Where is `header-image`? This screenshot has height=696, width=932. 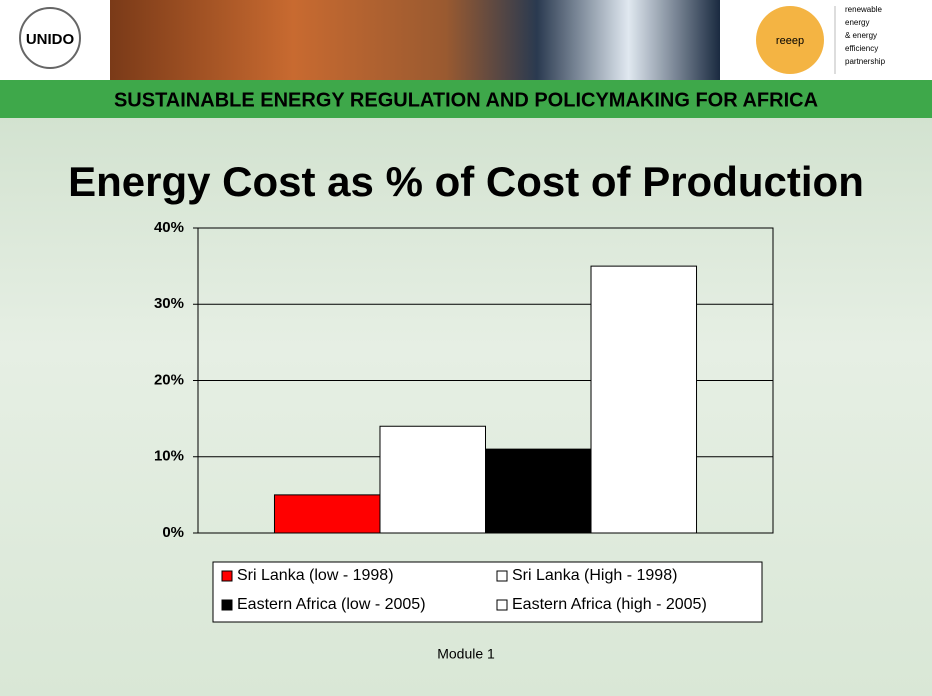 header-image is located at coordinates (415, 40).